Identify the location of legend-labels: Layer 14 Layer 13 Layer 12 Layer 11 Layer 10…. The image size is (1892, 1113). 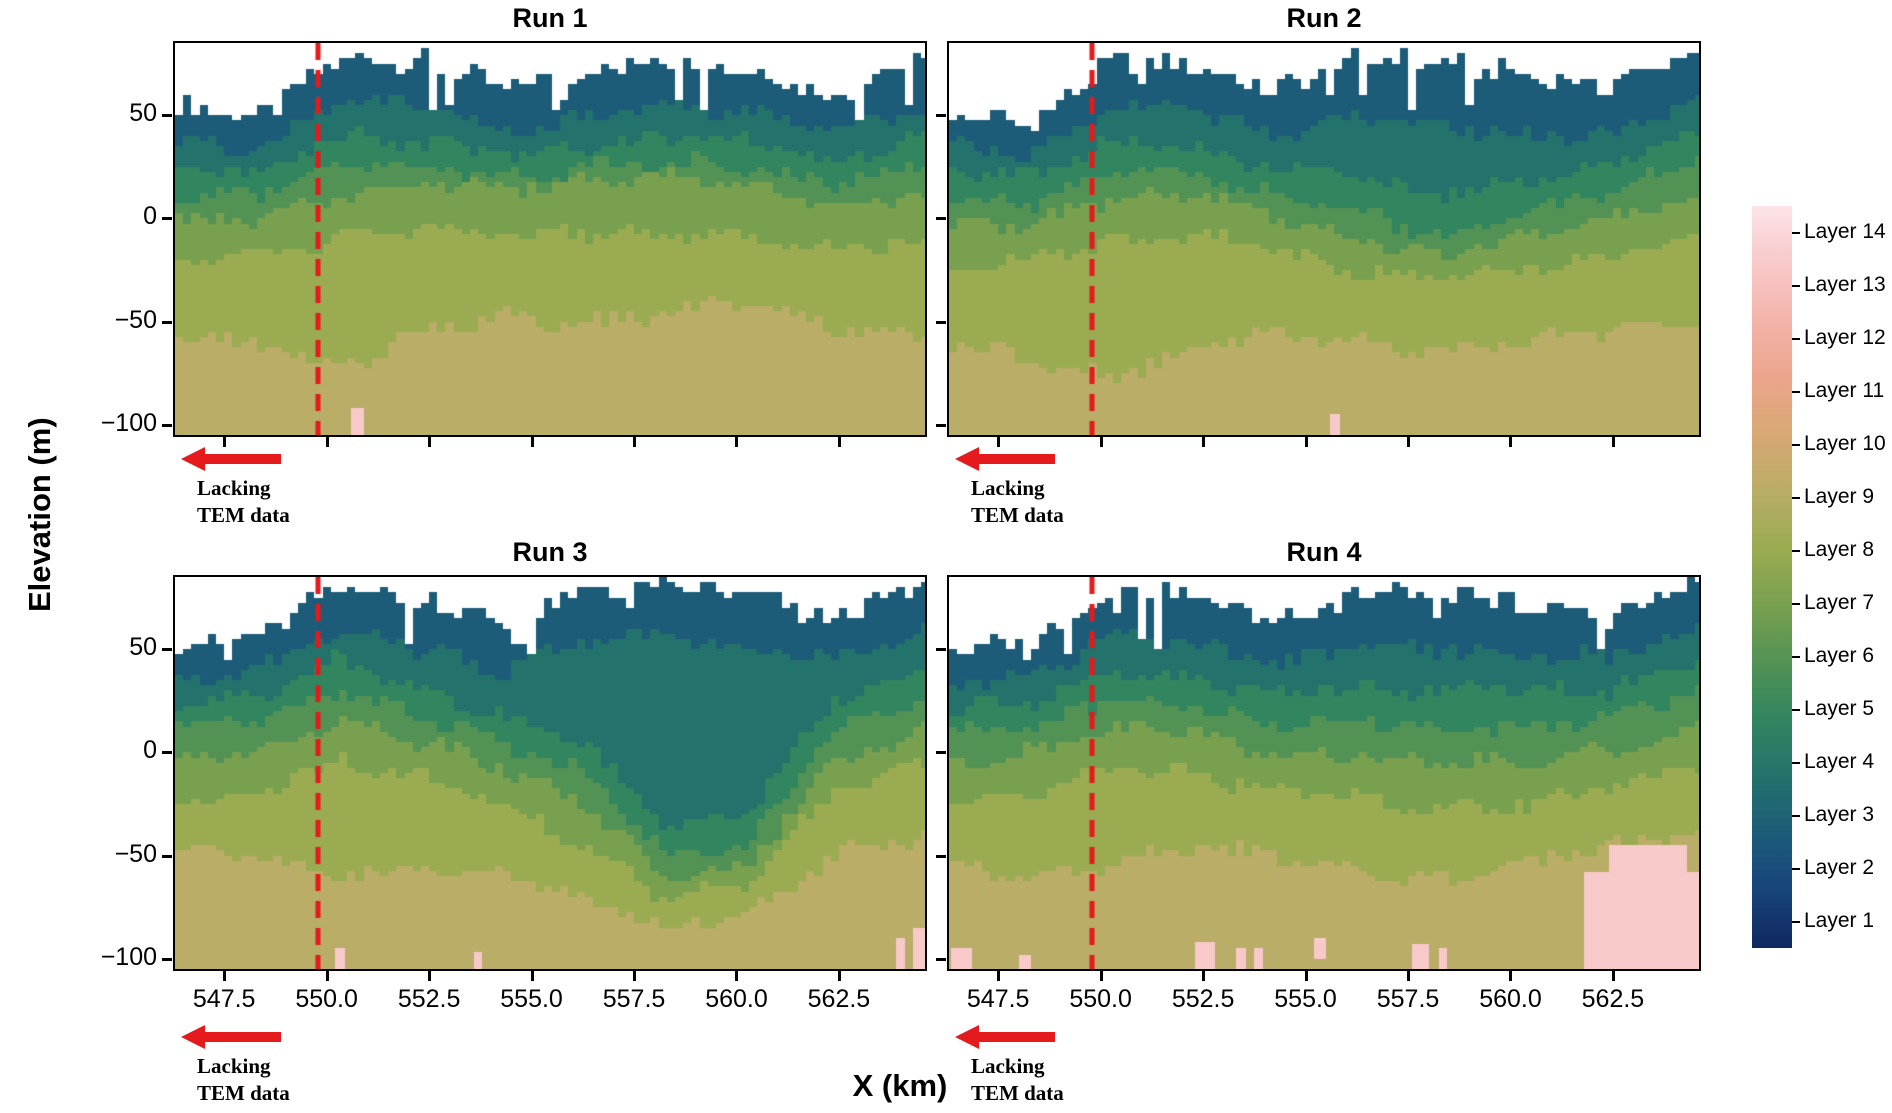
(1842, 577).